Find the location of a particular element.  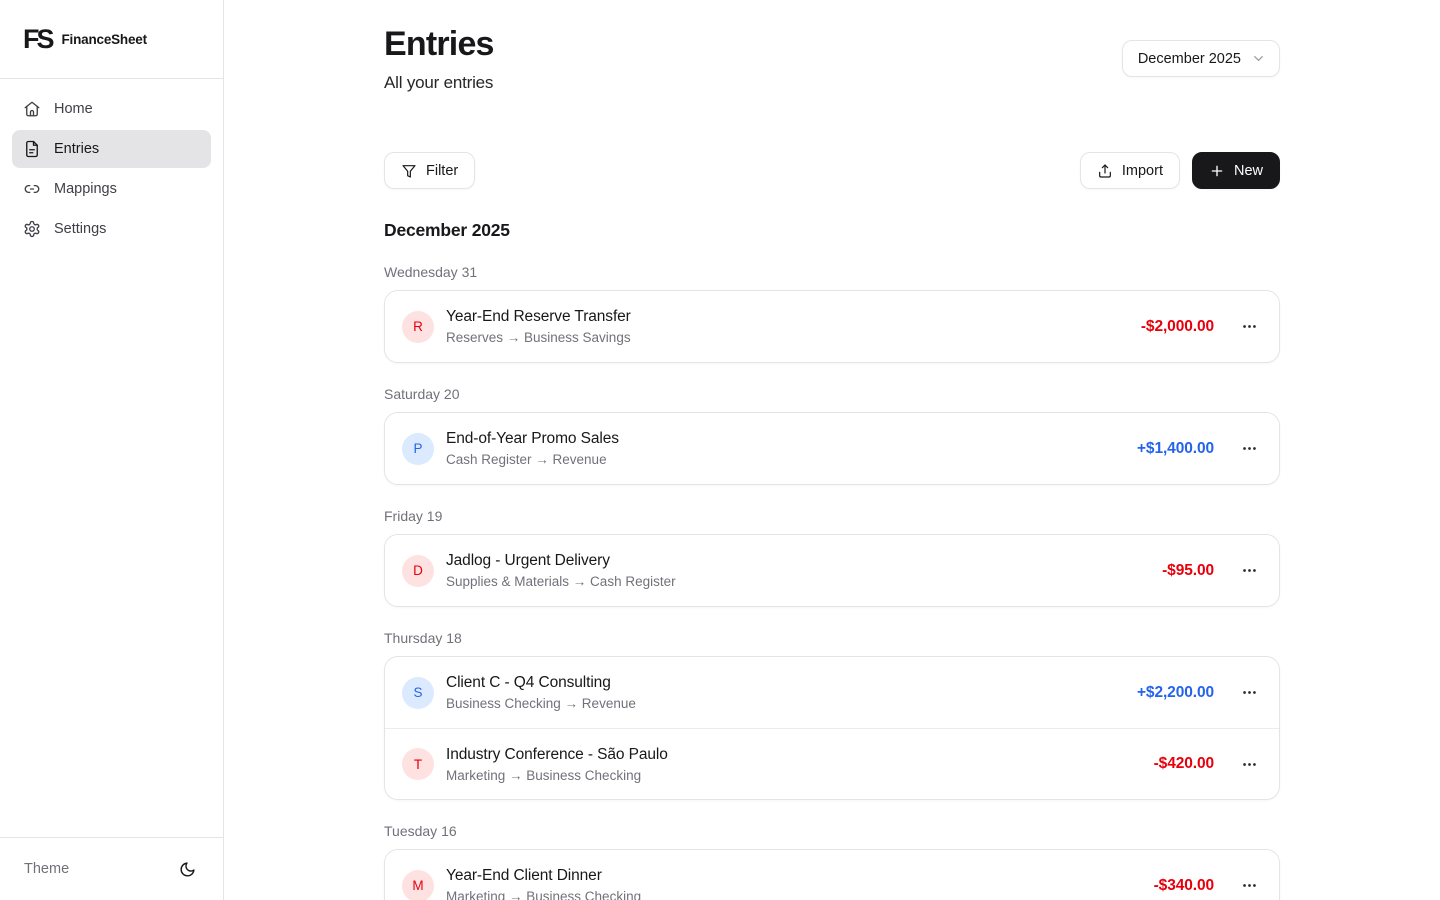

import-button: Import is located at coordinates (1129, 170).